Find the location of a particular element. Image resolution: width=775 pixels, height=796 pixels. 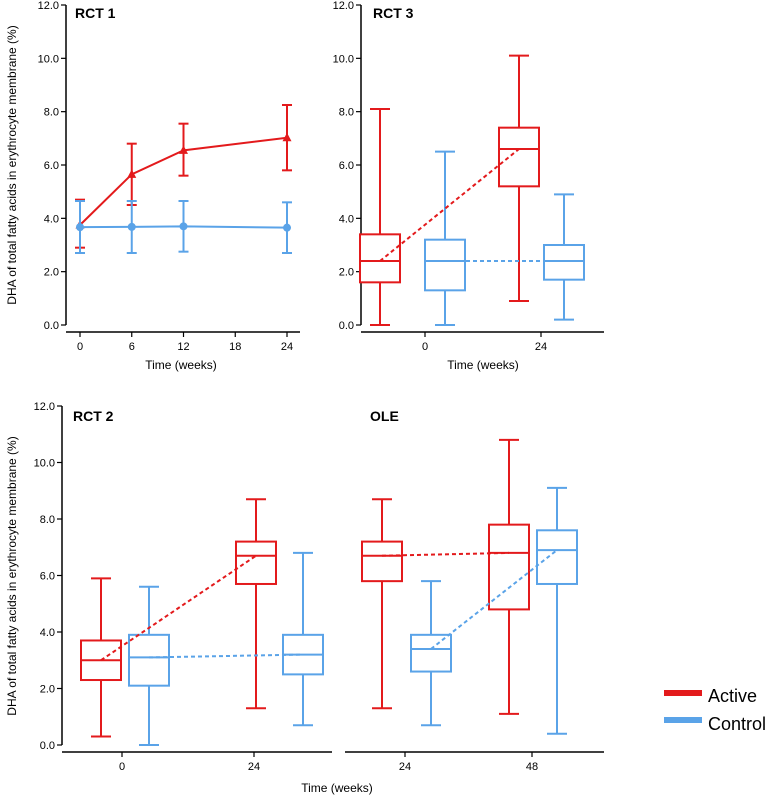

rct2-y-tick-label: 12.0 is located at coordinates (44, 407).